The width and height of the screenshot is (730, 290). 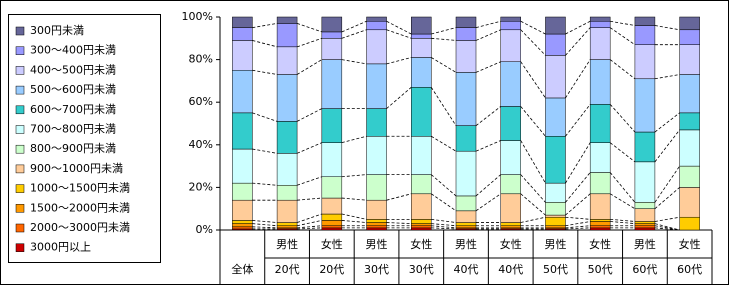 I want to click on y-tick-label: 0%, so click(x=204, y=229).